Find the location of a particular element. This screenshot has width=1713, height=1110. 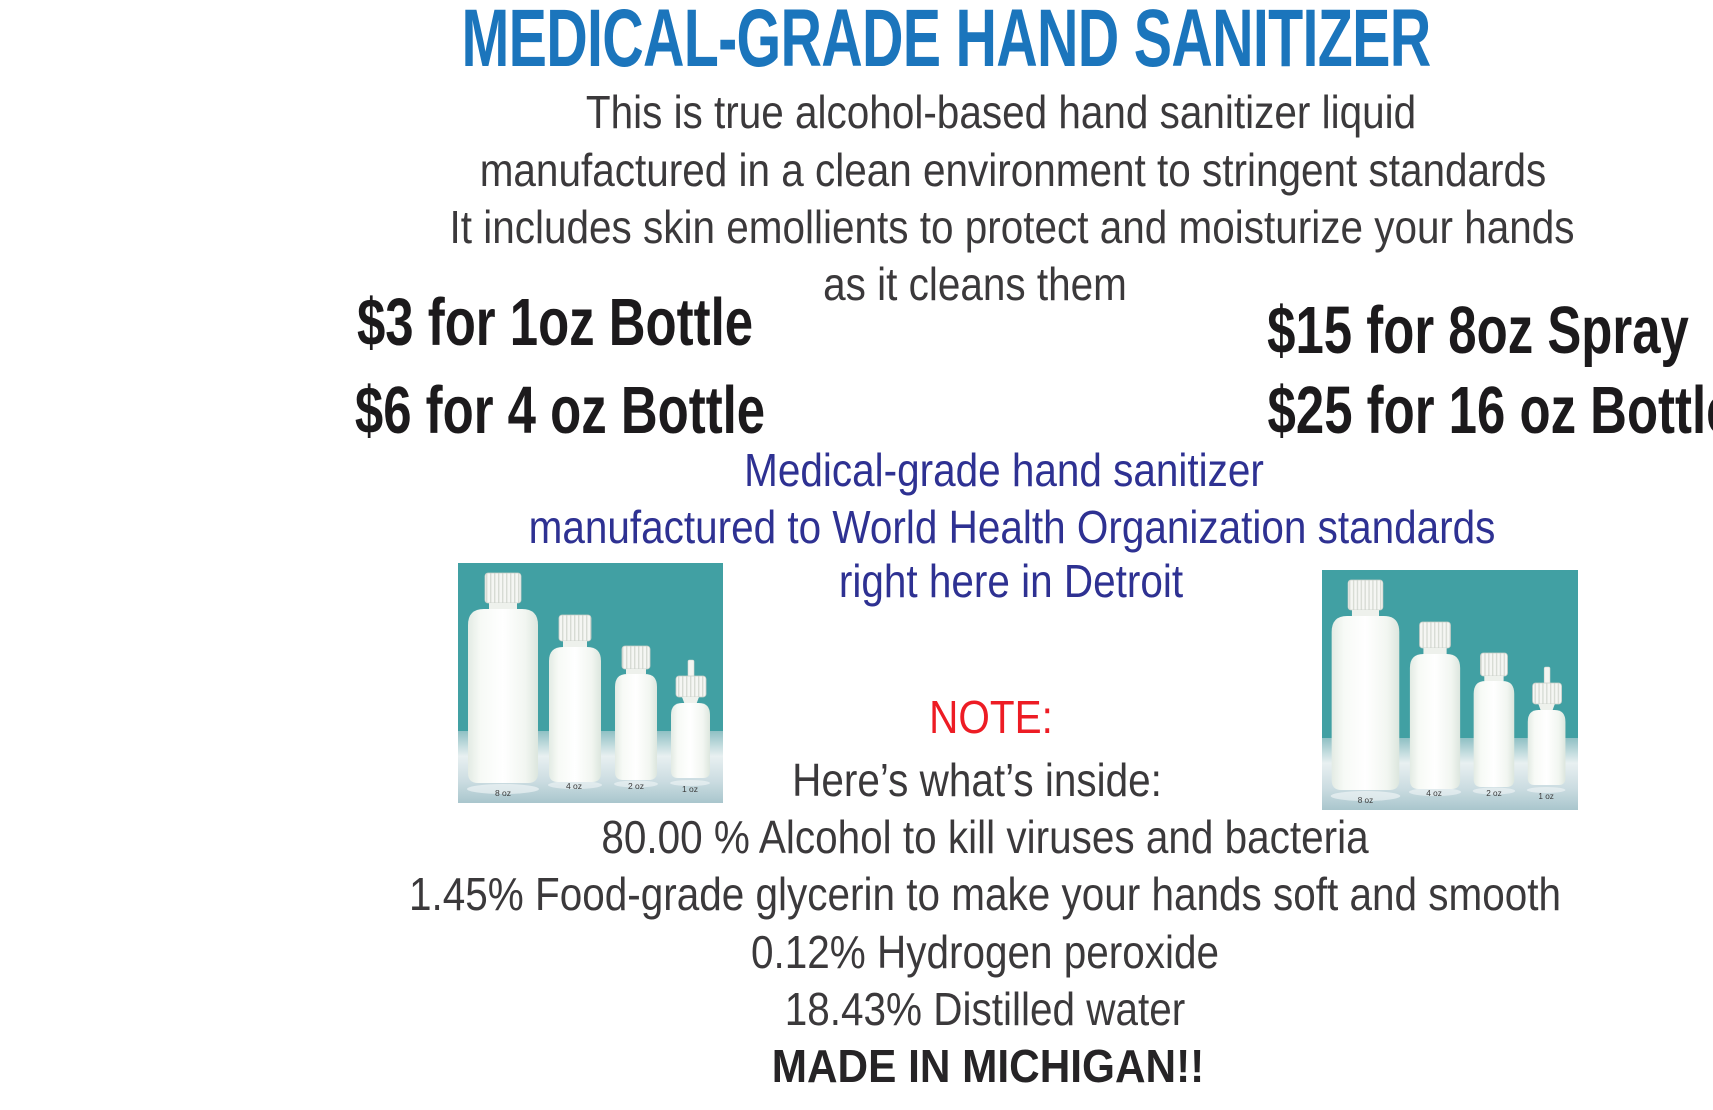

origin-line-3: right here in Detroit is located at coordinates (1011, 581).